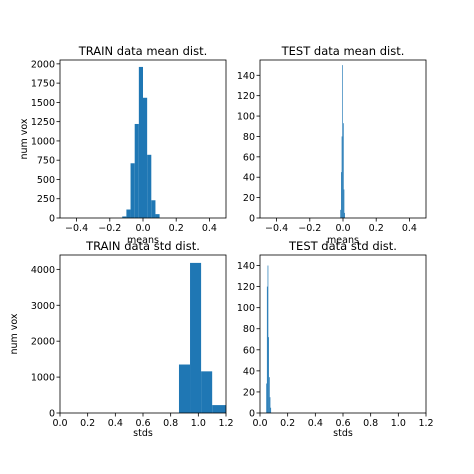 The image size is (474, 474). Describe the element at coordinates (43, 103) in the screenshot. I see `y-tick-label: 1500` at that location.